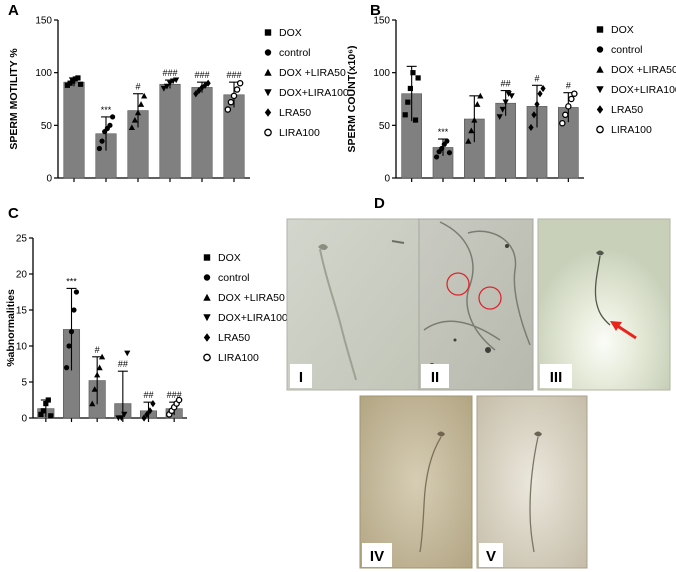  I want to click on debris-ii-c, so click(507, 246).